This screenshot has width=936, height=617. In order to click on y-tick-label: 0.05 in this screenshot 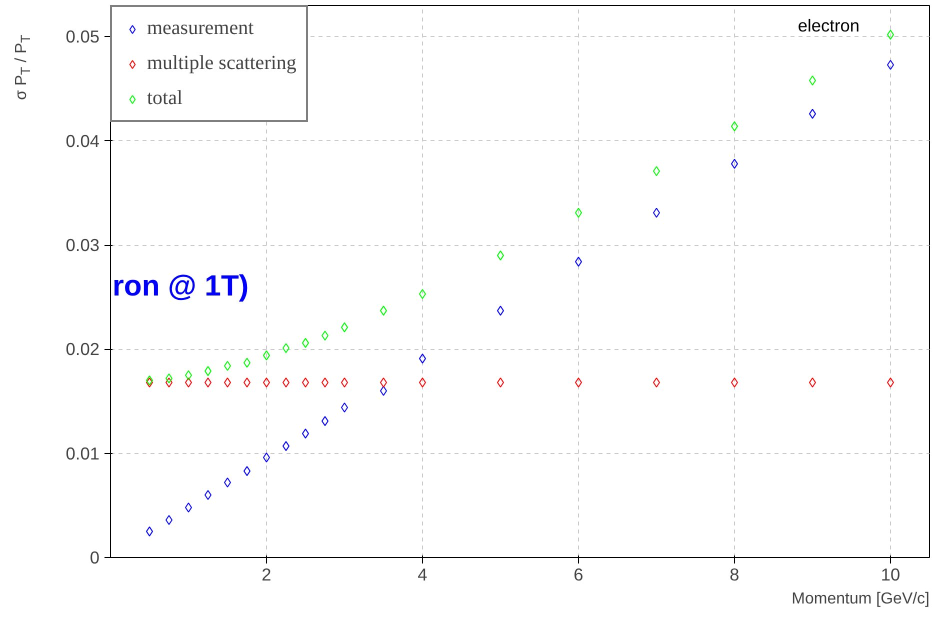, I will do `click(83, 36)`.